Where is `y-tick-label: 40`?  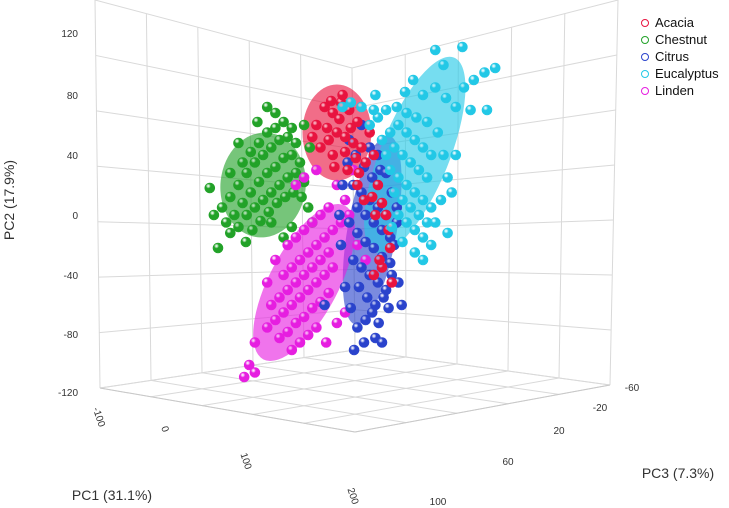 y-tick-label: 40 is located at coordinates (73, 156).